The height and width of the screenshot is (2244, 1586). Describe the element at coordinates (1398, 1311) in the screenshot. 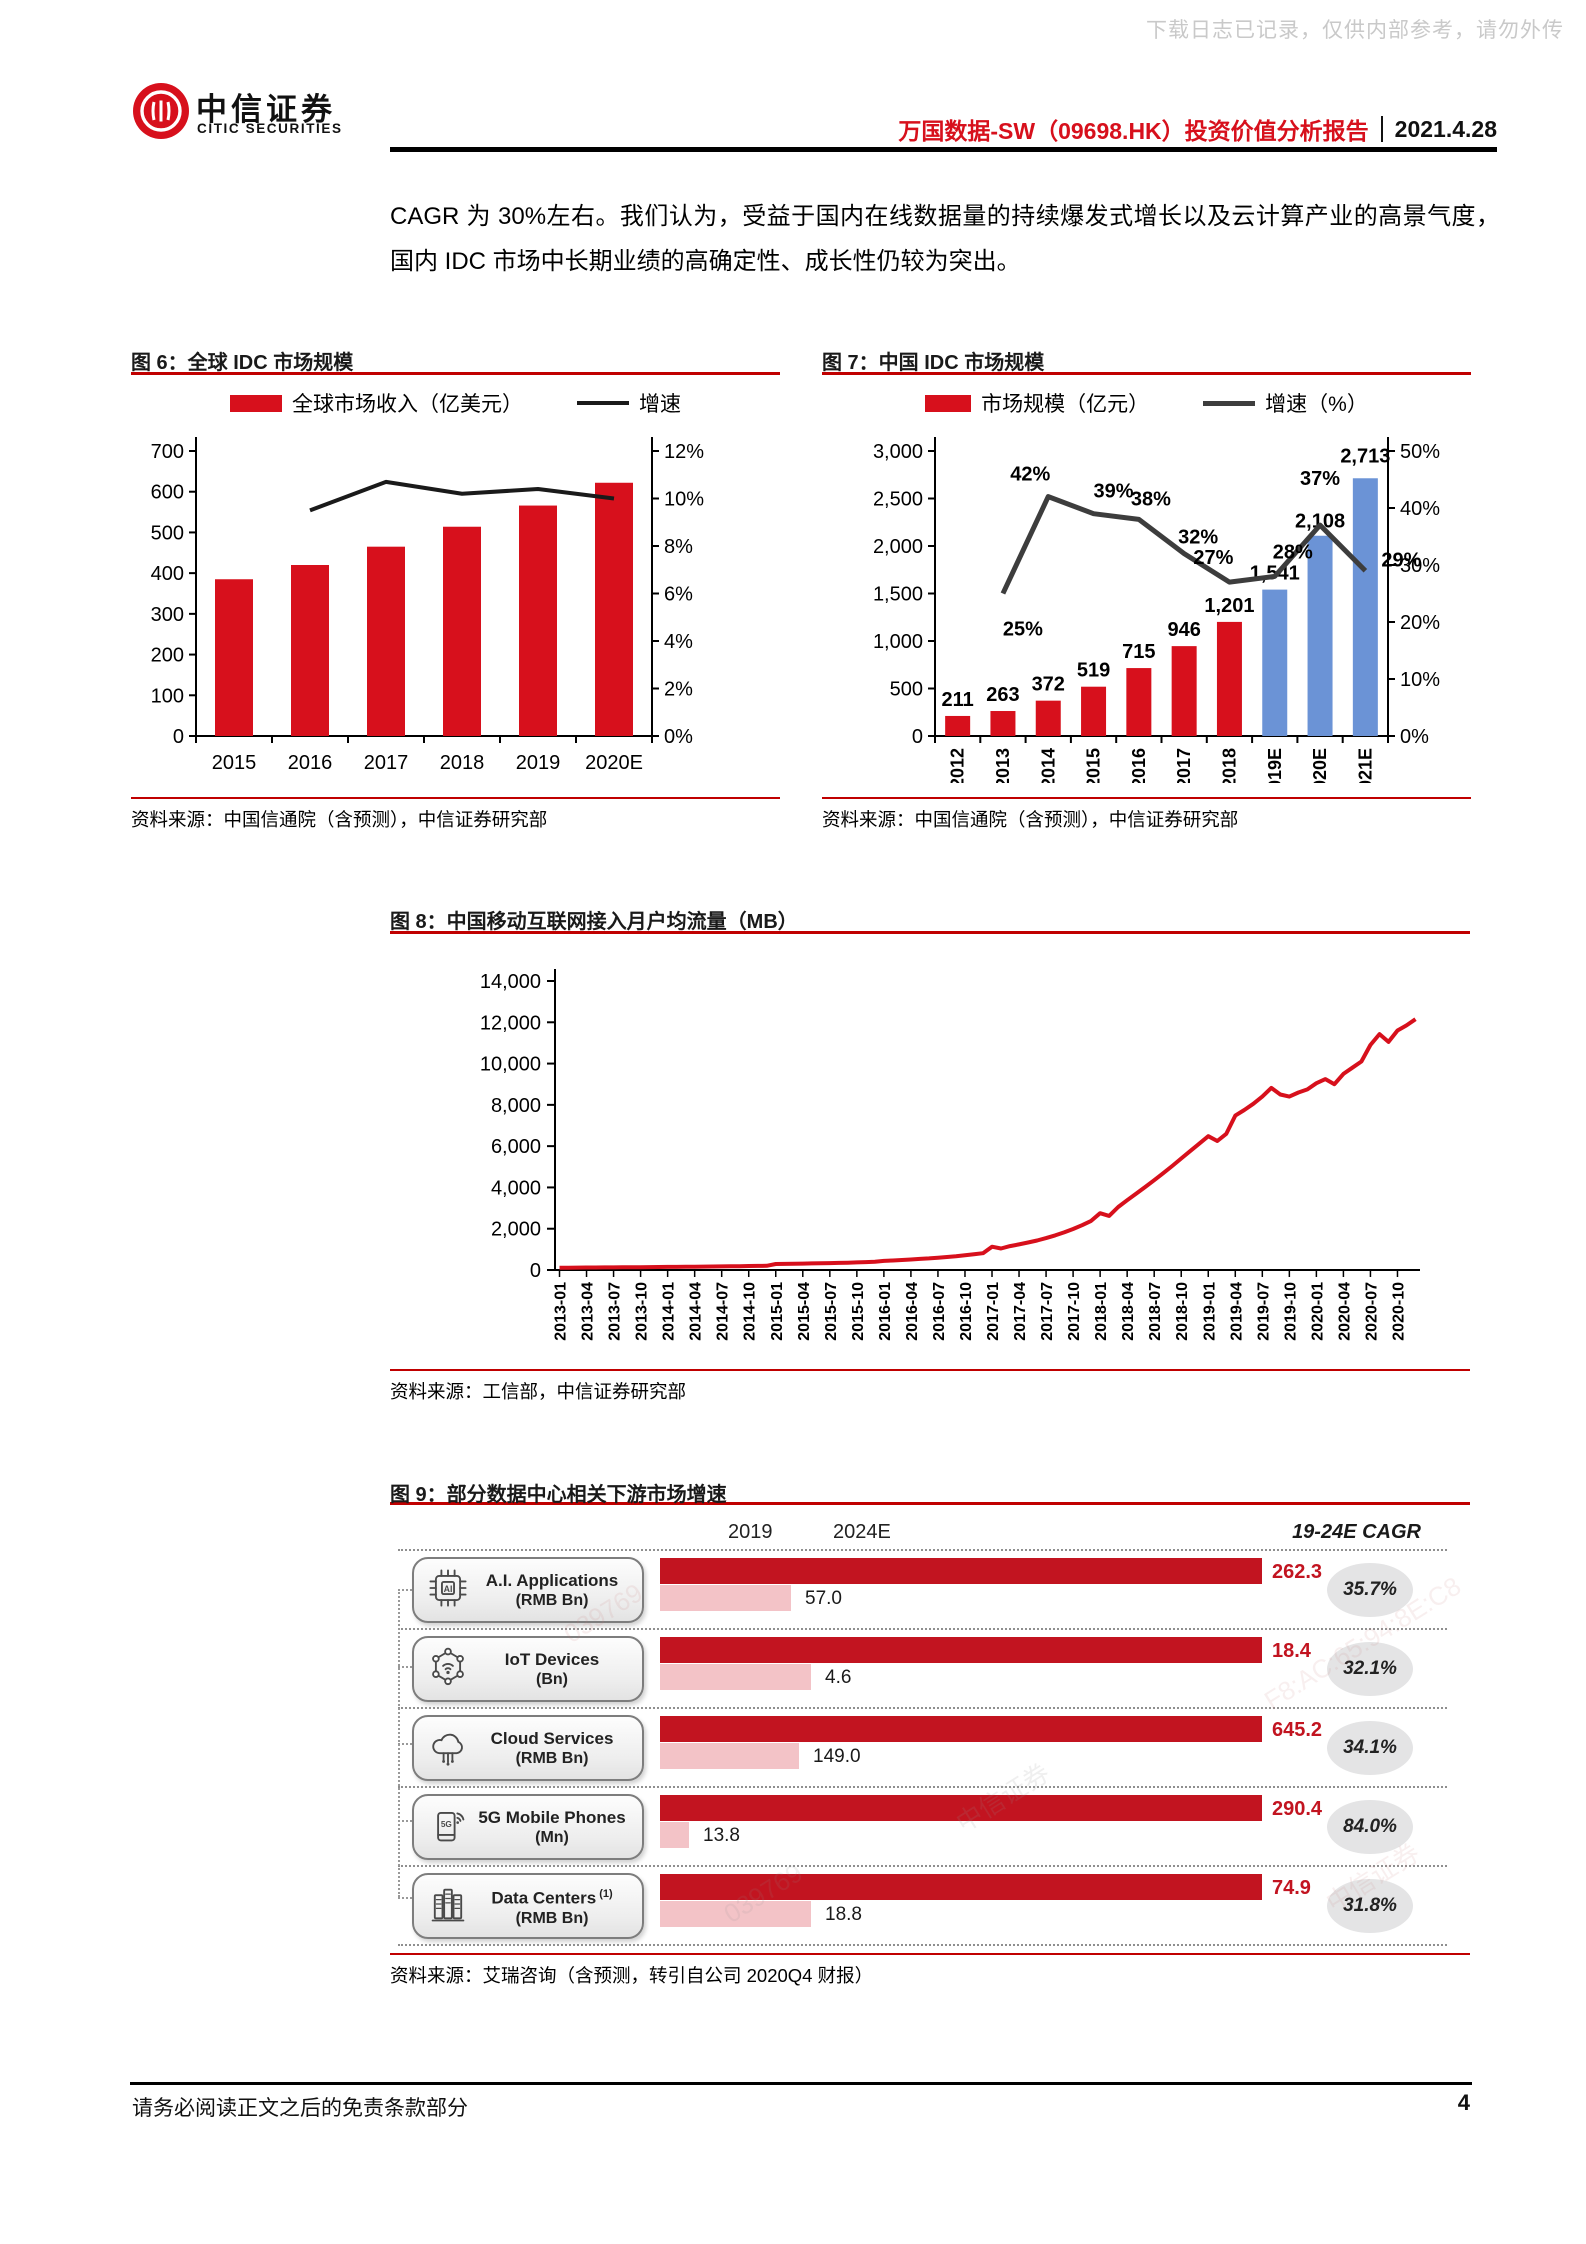

I see `x-tick-label: 2020-10` at that location.